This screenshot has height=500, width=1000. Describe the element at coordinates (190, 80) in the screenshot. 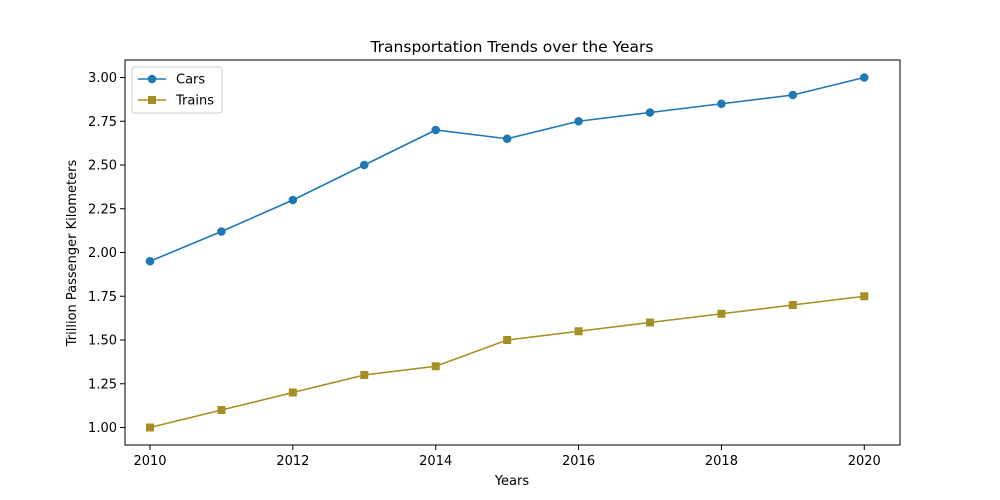

I see `legend-label-cars: Cars` at that location.